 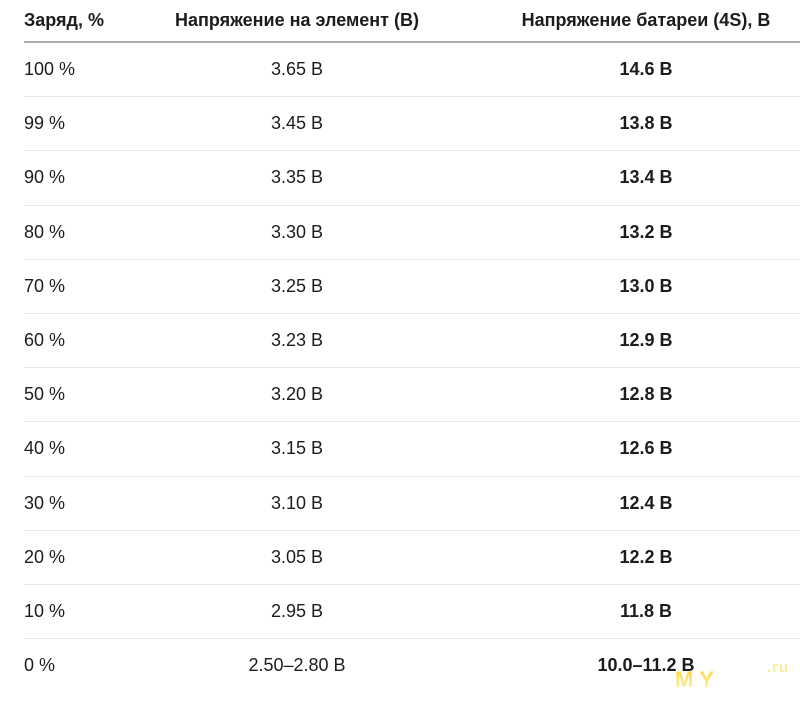 What do you see at coordinates (45, 177) in the screenshot?
I see `charge-cell: 90 %` at bounding box center [45, 177].